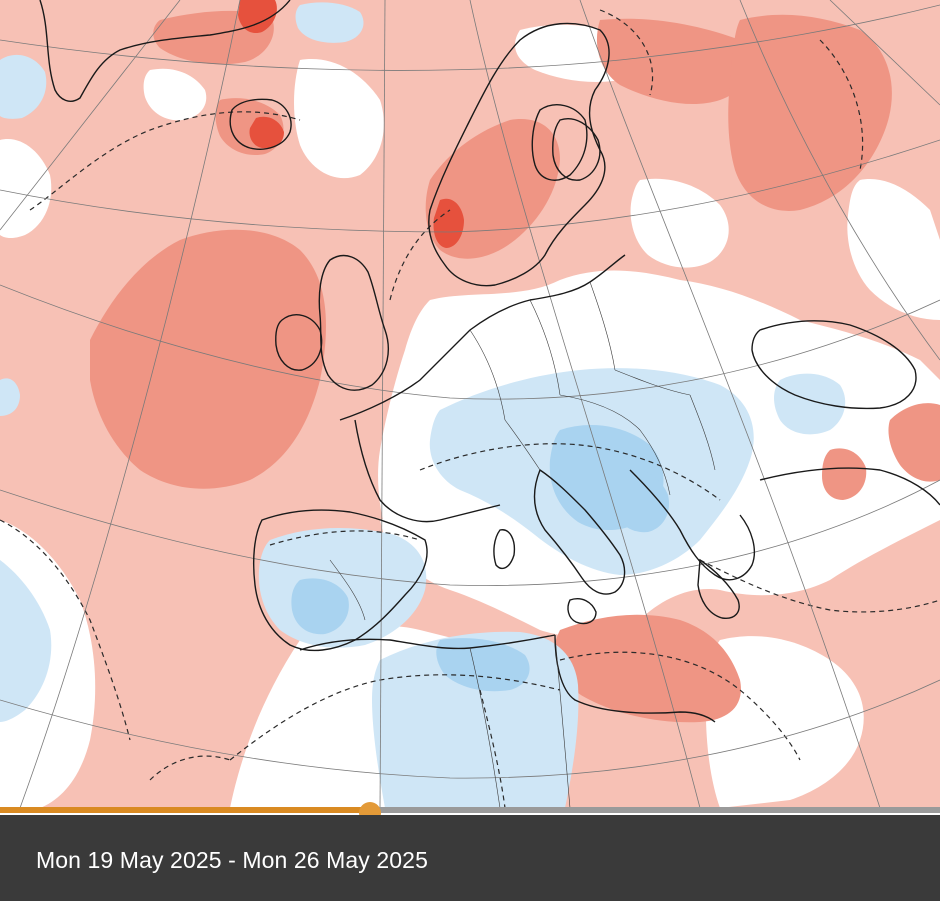 This screenshot has width=940, height=901. Describe the element at coordinates (185, 810) in the screenshot. I see `timeline-progress` at that location.